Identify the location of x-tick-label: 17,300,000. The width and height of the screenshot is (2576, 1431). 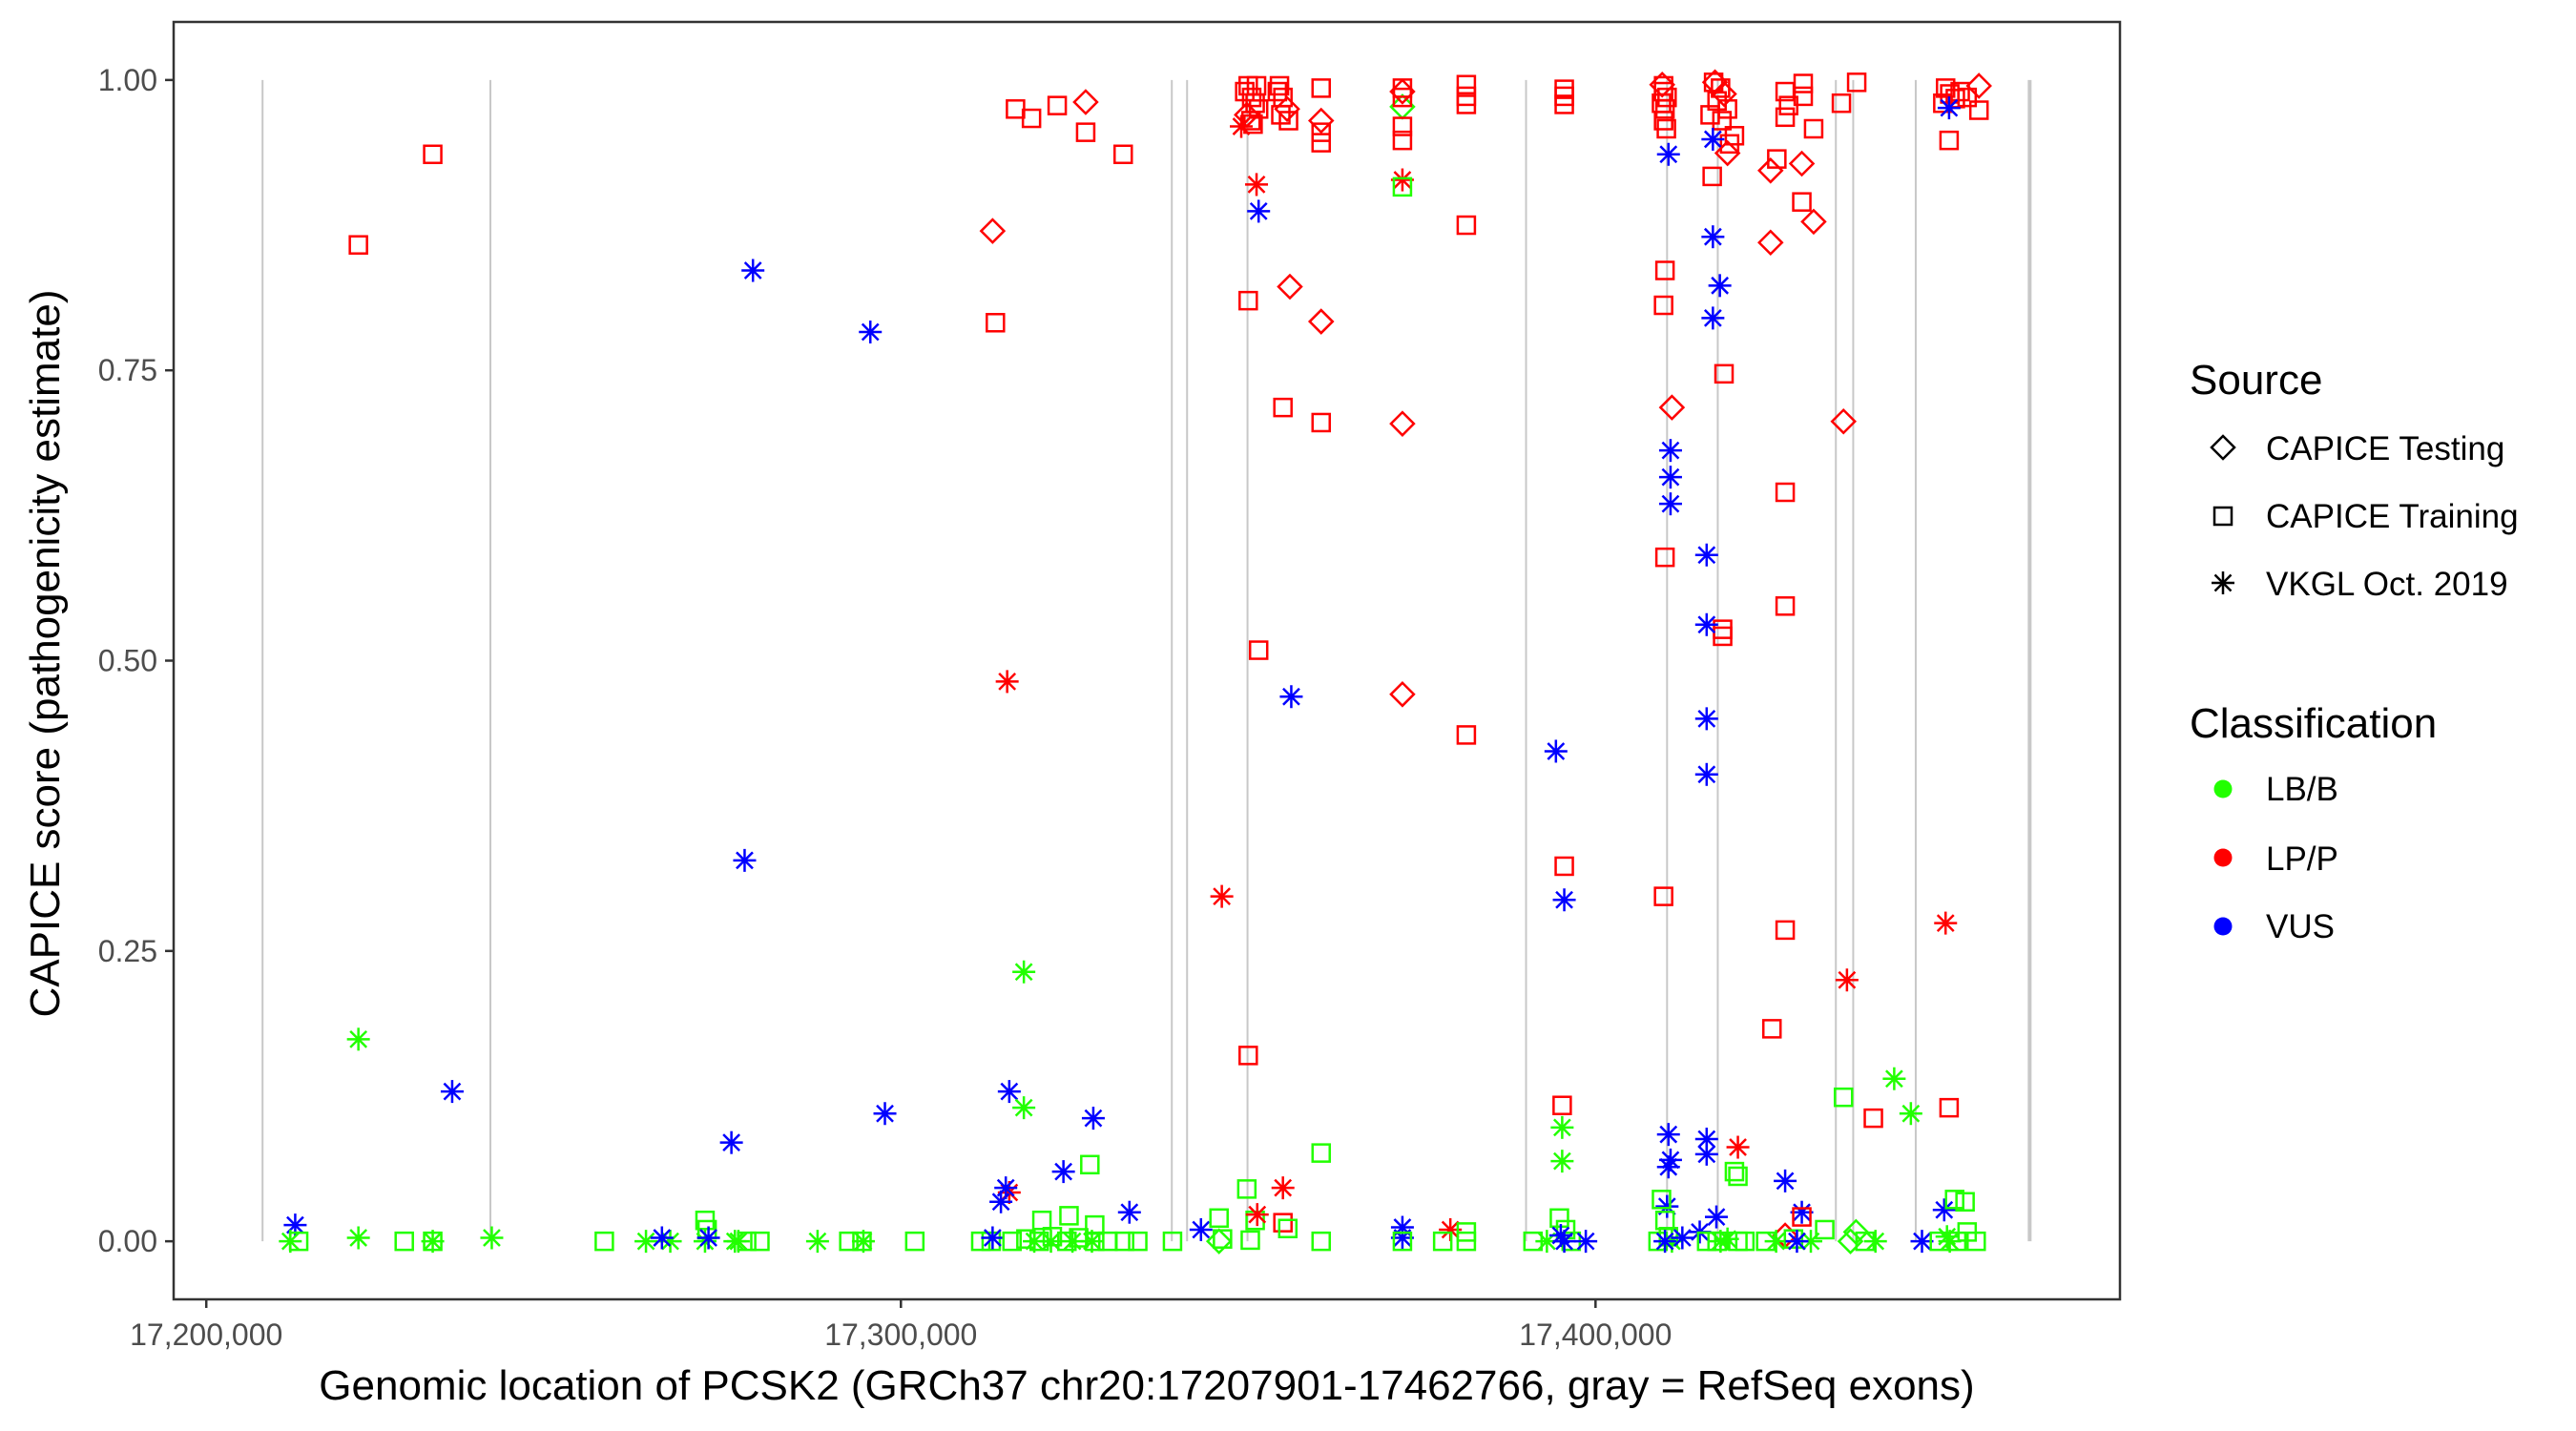
(900, 1334).